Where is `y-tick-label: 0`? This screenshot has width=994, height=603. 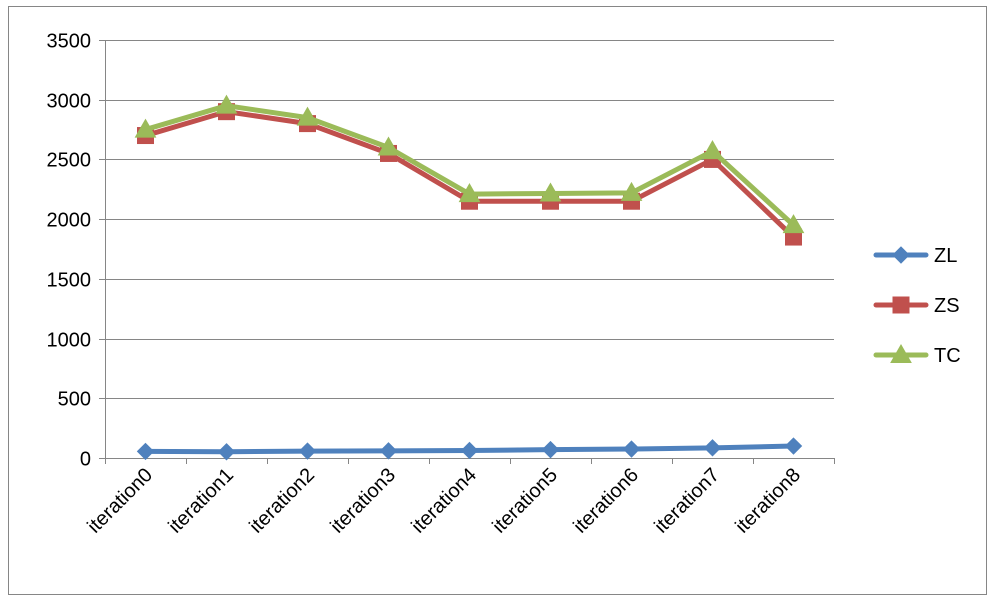
y-tick-label: 0 is located at coordinates (85, 460).